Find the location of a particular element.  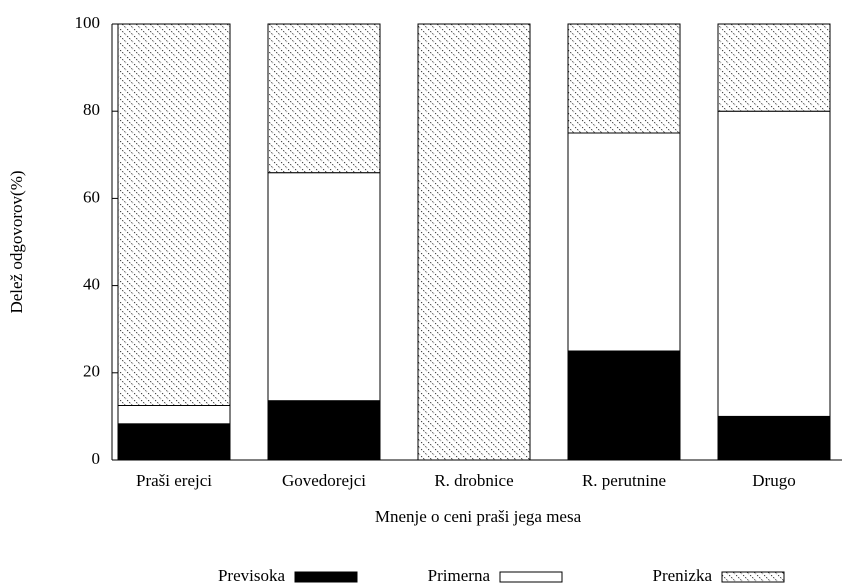

y-tick-label: 80 is located at coordinates (91, 109).